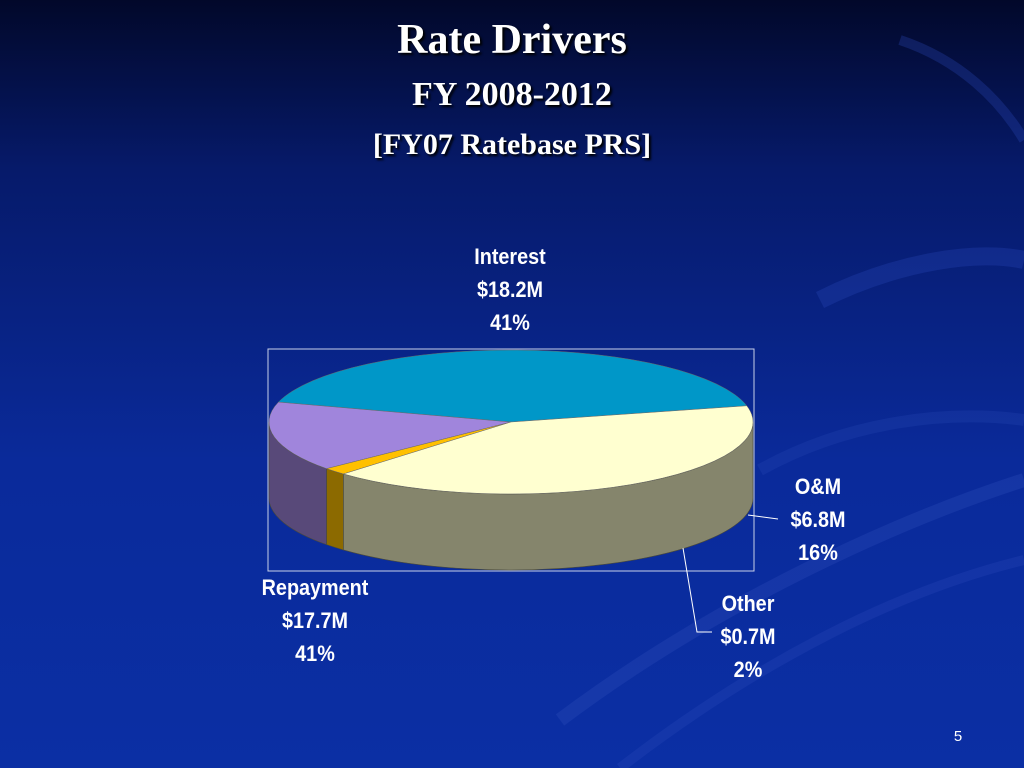  What do you see at coordinates (510, 256) in the screenshot?
I see `interest-label-text: Interest` at bounding box center [510, 256].